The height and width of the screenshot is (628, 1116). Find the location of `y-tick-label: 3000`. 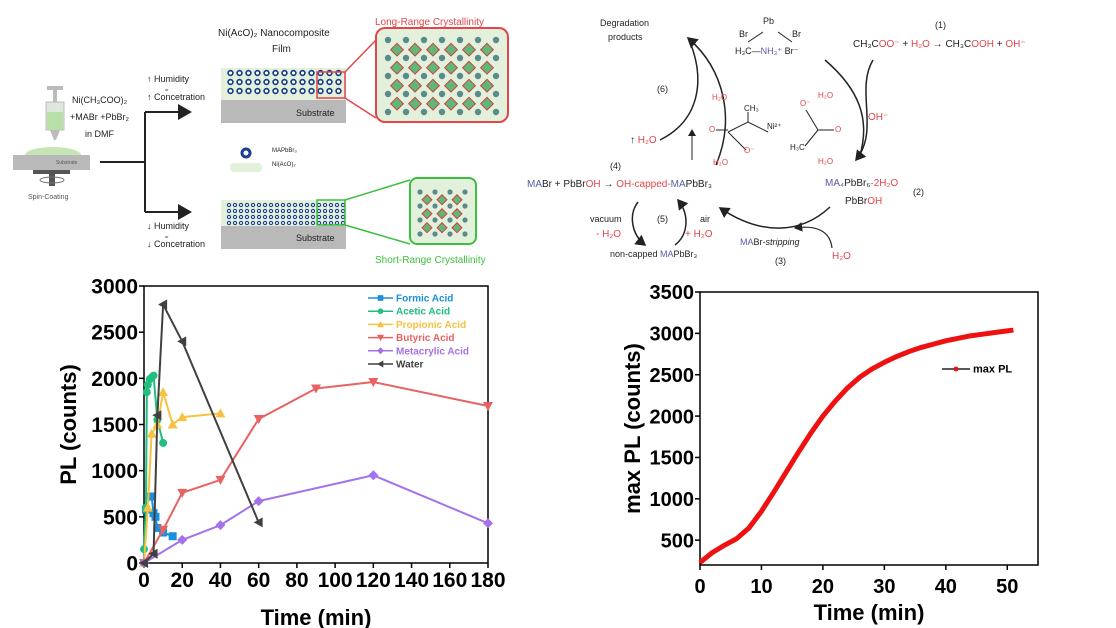

y-tick-label: 3000 is located at coordinates (114, 287).